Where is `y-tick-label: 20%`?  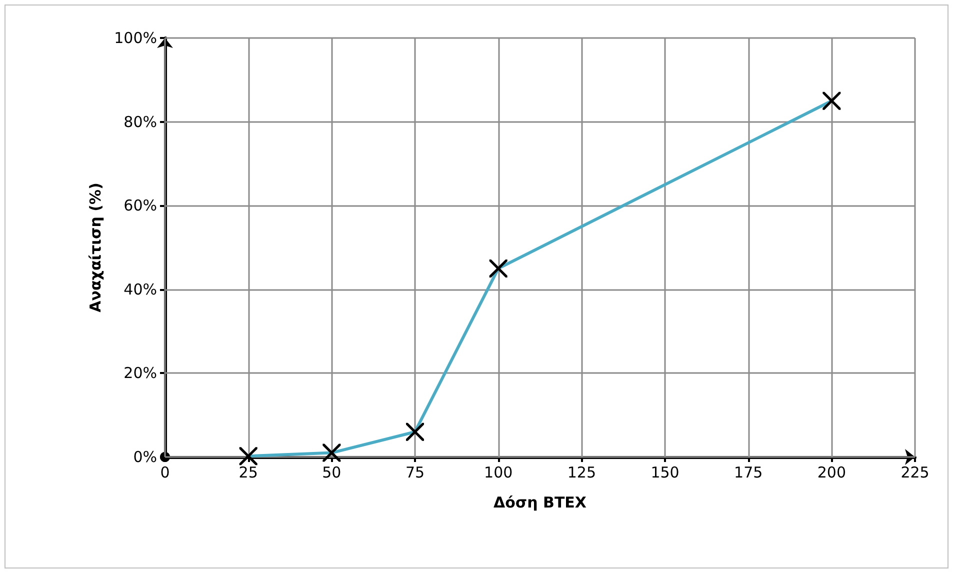 y-tick-label: 20% is located at coordinates (140, 373).